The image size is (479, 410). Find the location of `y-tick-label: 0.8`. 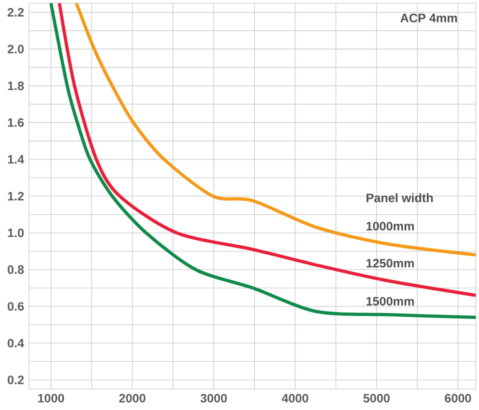

y-tick-label: 0.8 is located at coordinates (16, 269).